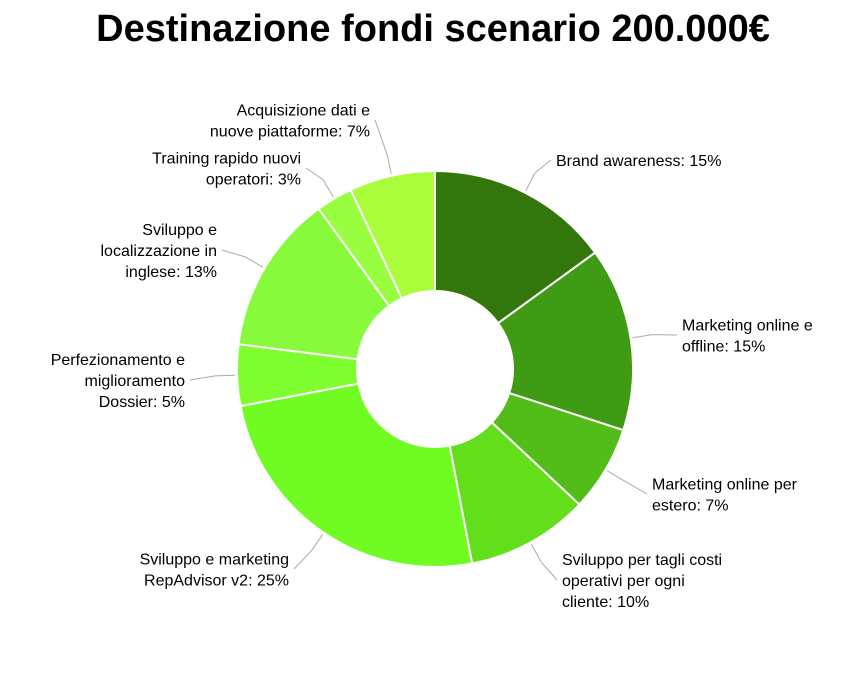 Image resolution: width=866 pixels, height=680 pixels. What do you see at coordinates (290, 122) in the screenshot?
I see `slice-label-9: Acquisizione dati e nuove piattaforme: 7%` at bounding box center [290, 122].